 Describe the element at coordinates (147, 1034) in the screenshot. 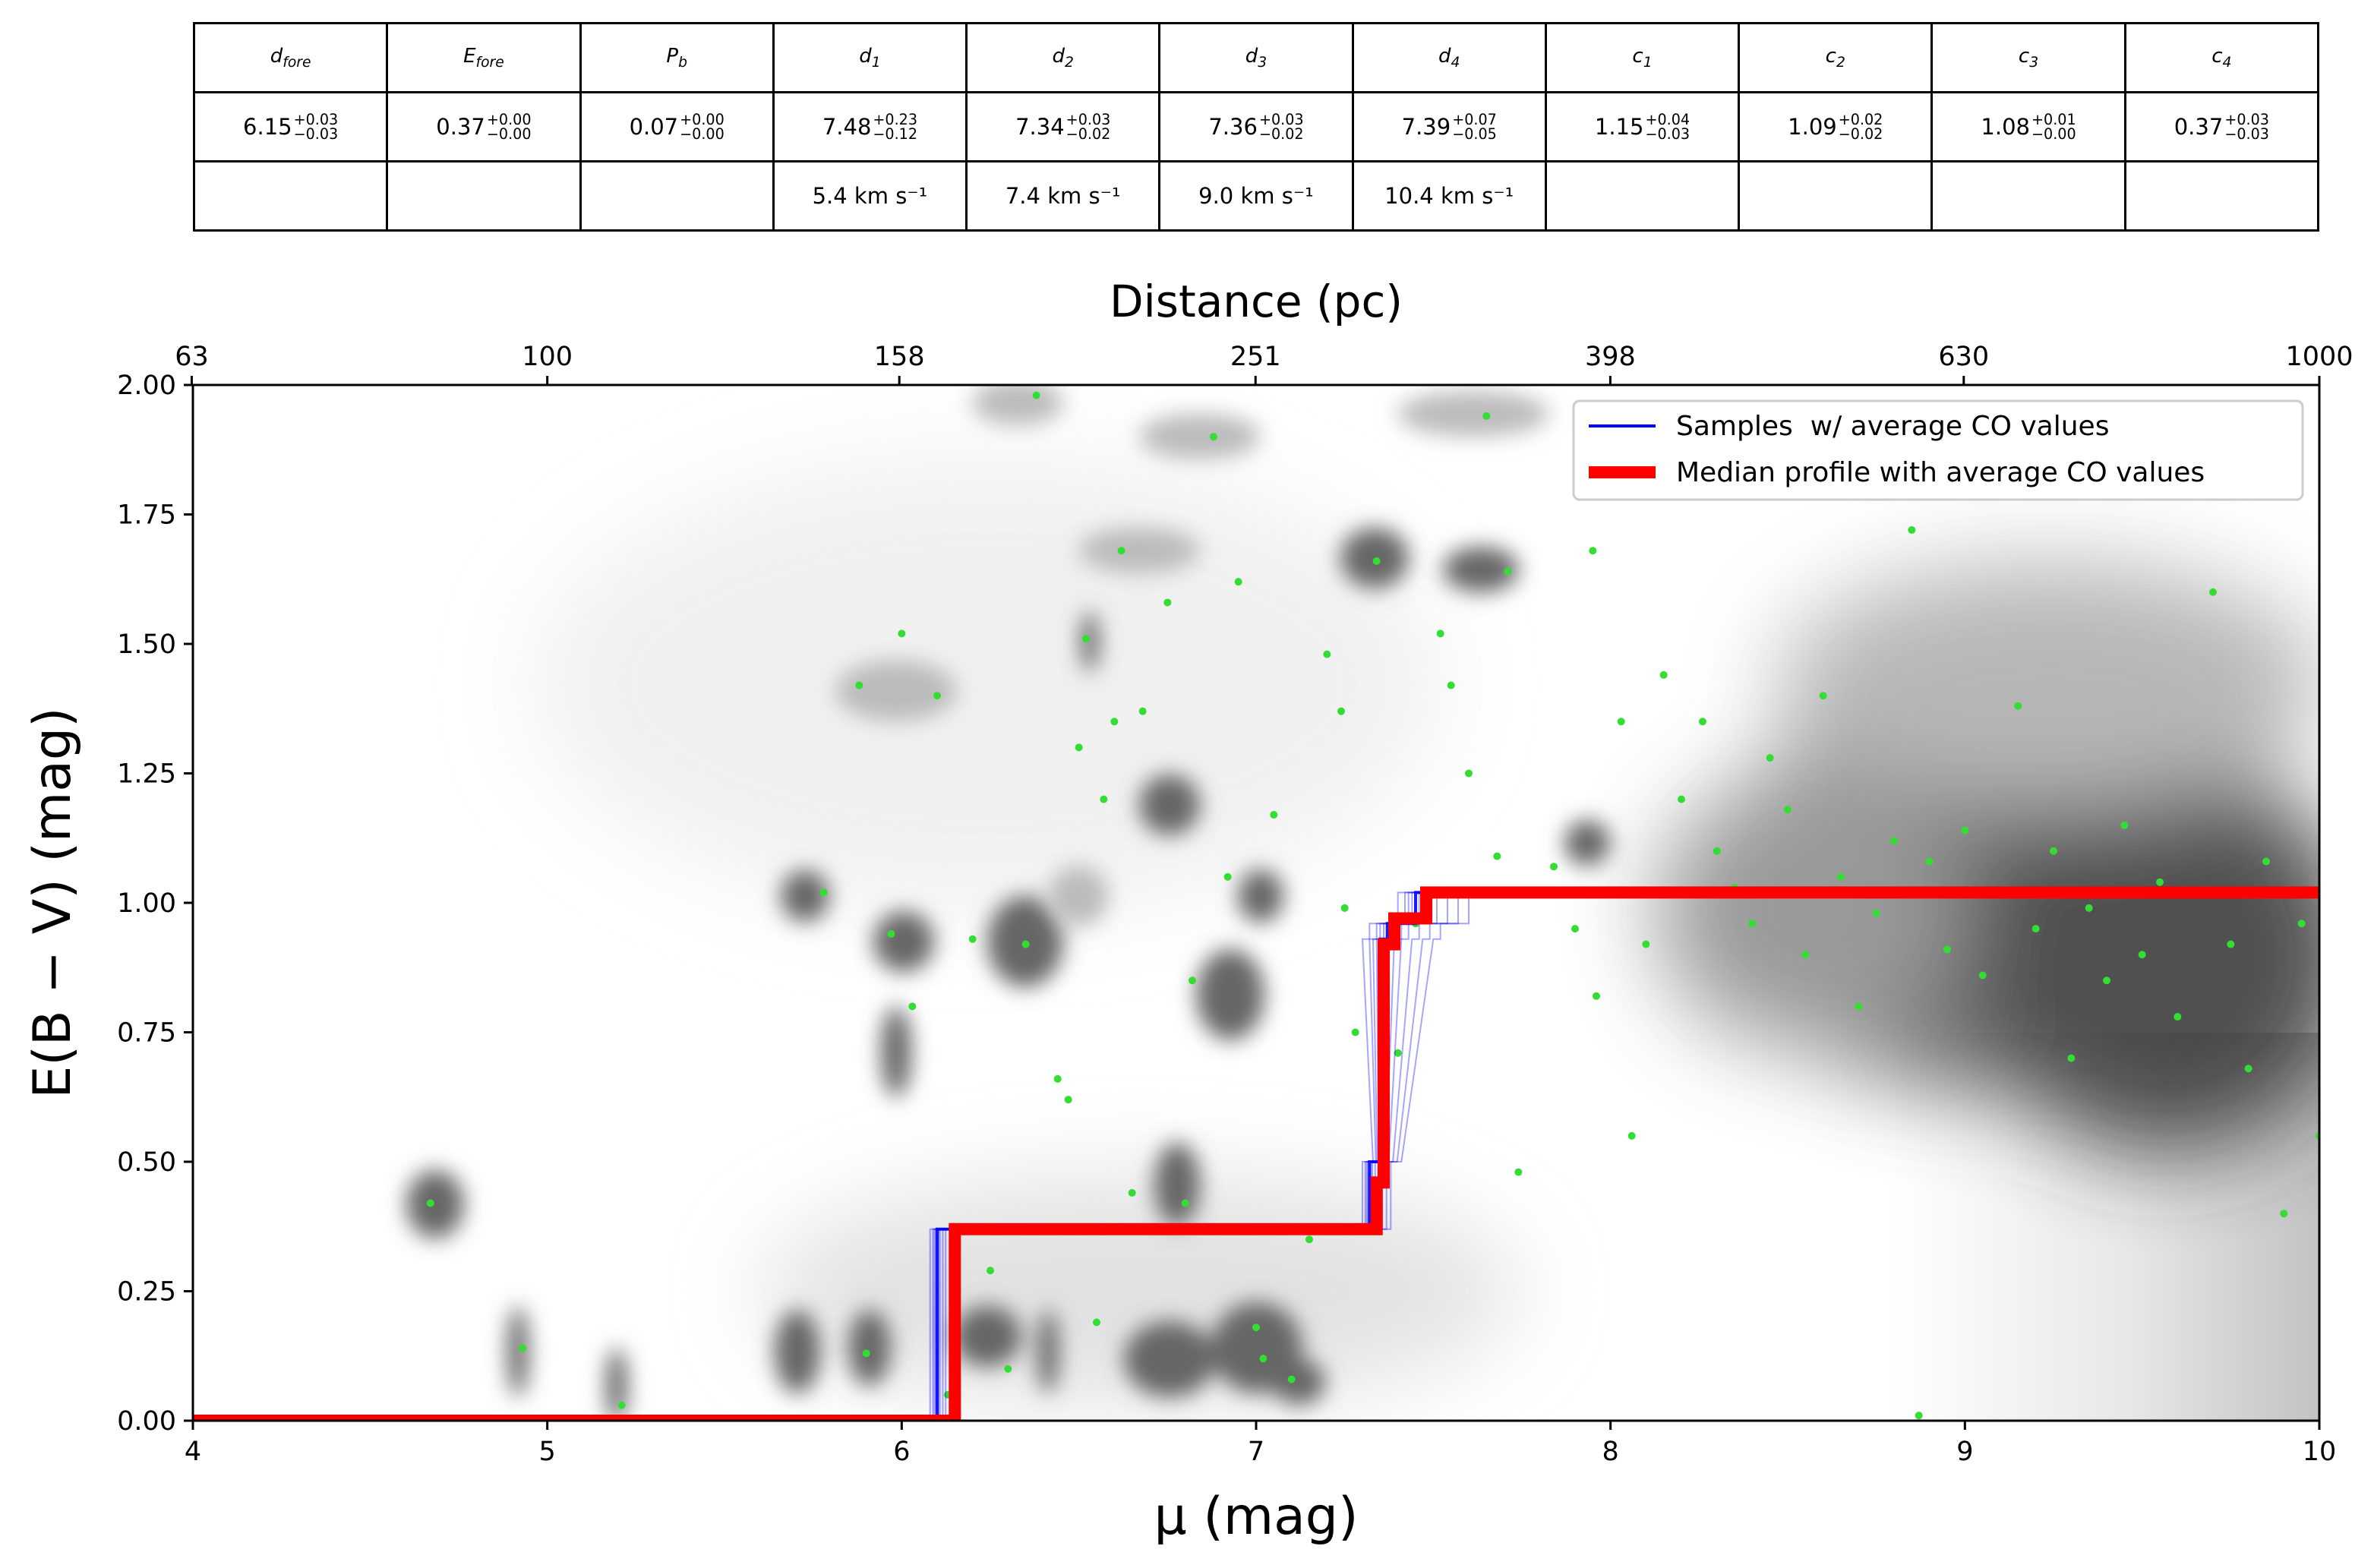

I see `y-tick-label: 0.75` at that location.